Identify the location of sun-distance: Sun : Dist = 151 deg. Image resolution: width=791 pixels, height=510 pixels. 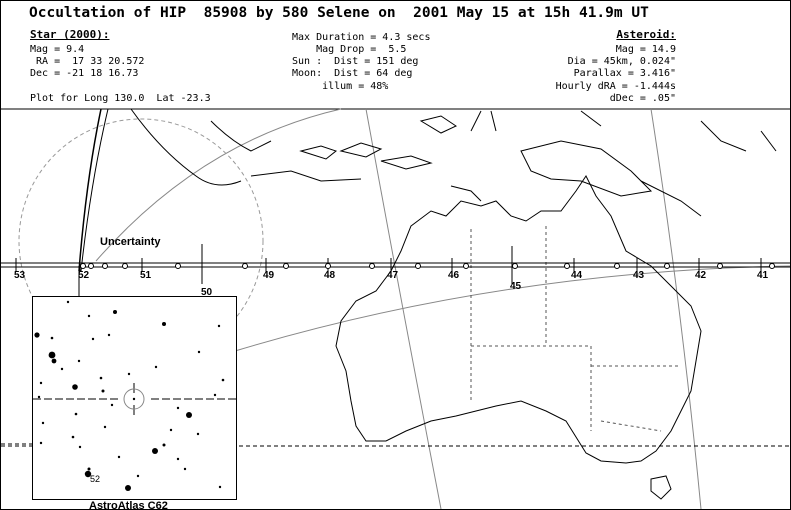
(355, 61).